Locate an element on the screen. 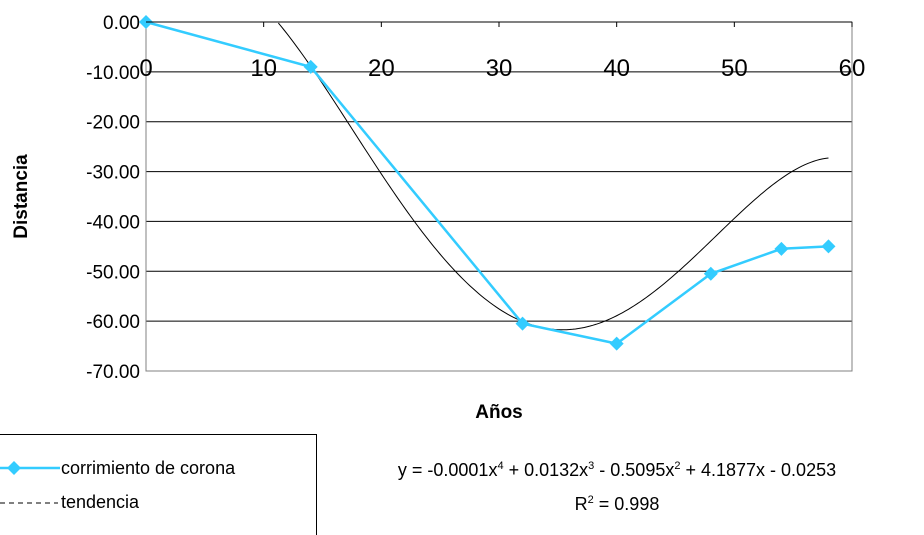  y-tick-label: -10.00 is located at coordinates (113, 73).